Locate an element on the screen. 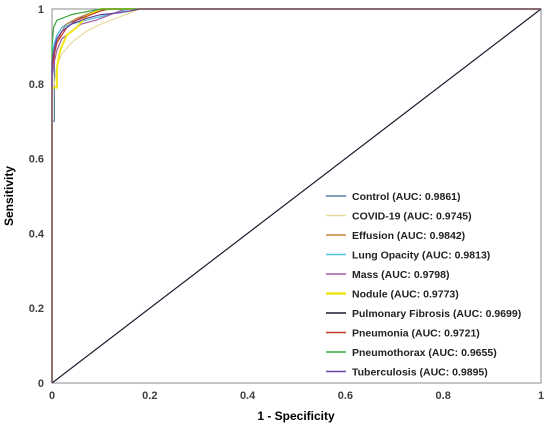 This screenshot has width=550, height=429. legend-entry-3: Lung Opacity (AUC: 0.9813) is located at coordinates (421, 256).